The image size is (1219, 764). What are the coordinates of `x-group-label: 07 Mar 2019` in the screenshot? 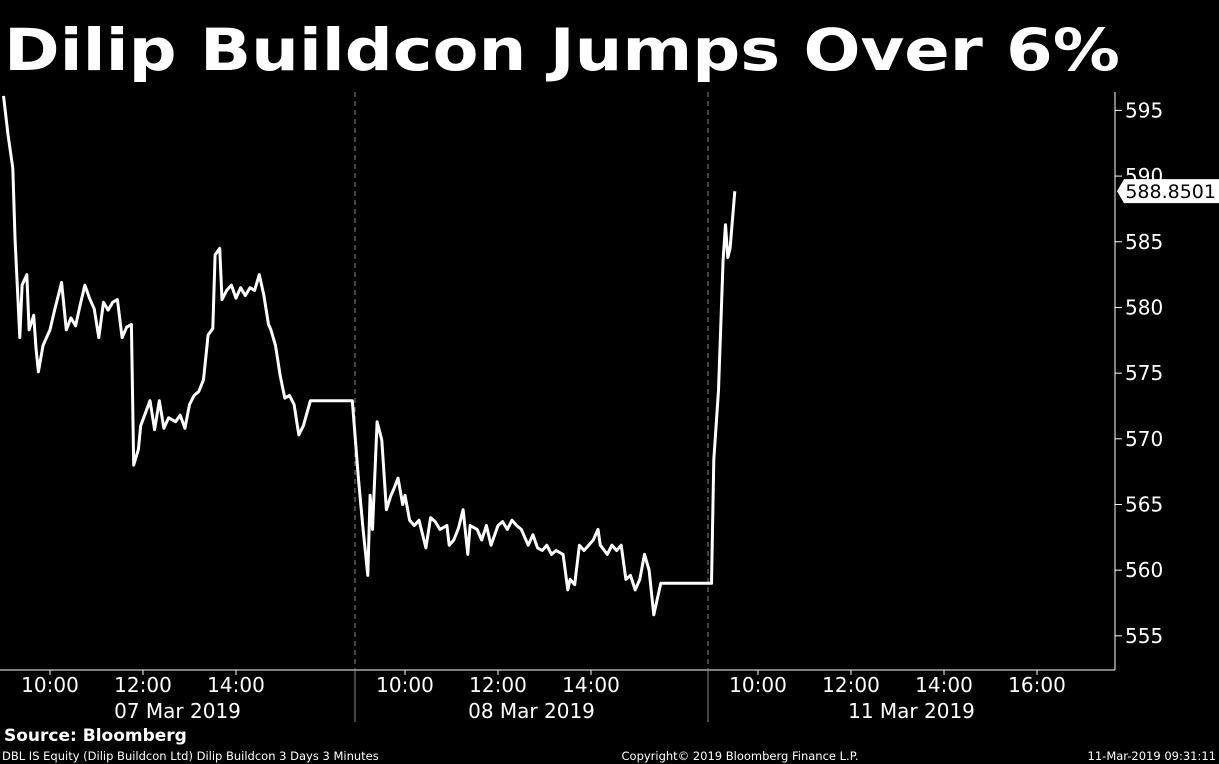 It's located at (177, 711).